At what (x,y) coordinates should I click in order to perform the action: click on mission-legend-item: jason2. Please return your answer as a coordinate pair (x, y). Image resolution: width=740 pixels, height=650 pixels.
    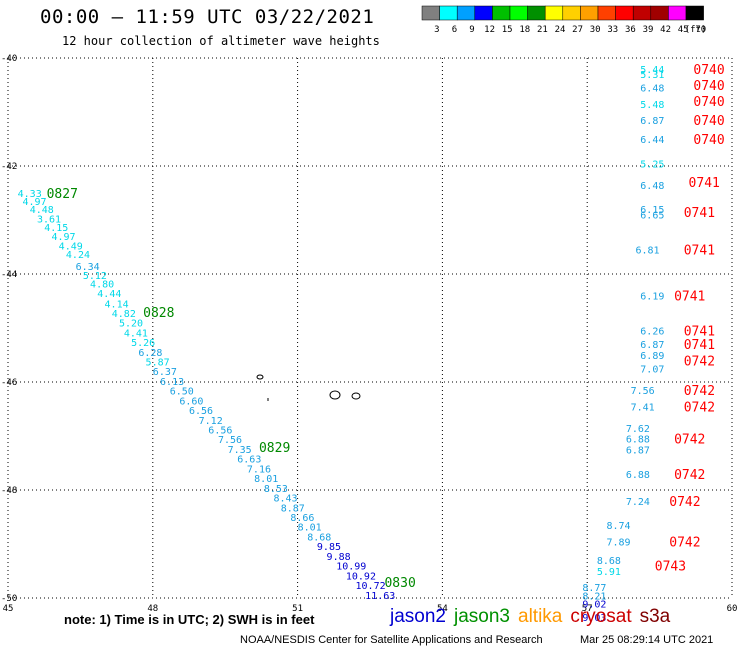
    Looking at the image, I should click on (418, 616).